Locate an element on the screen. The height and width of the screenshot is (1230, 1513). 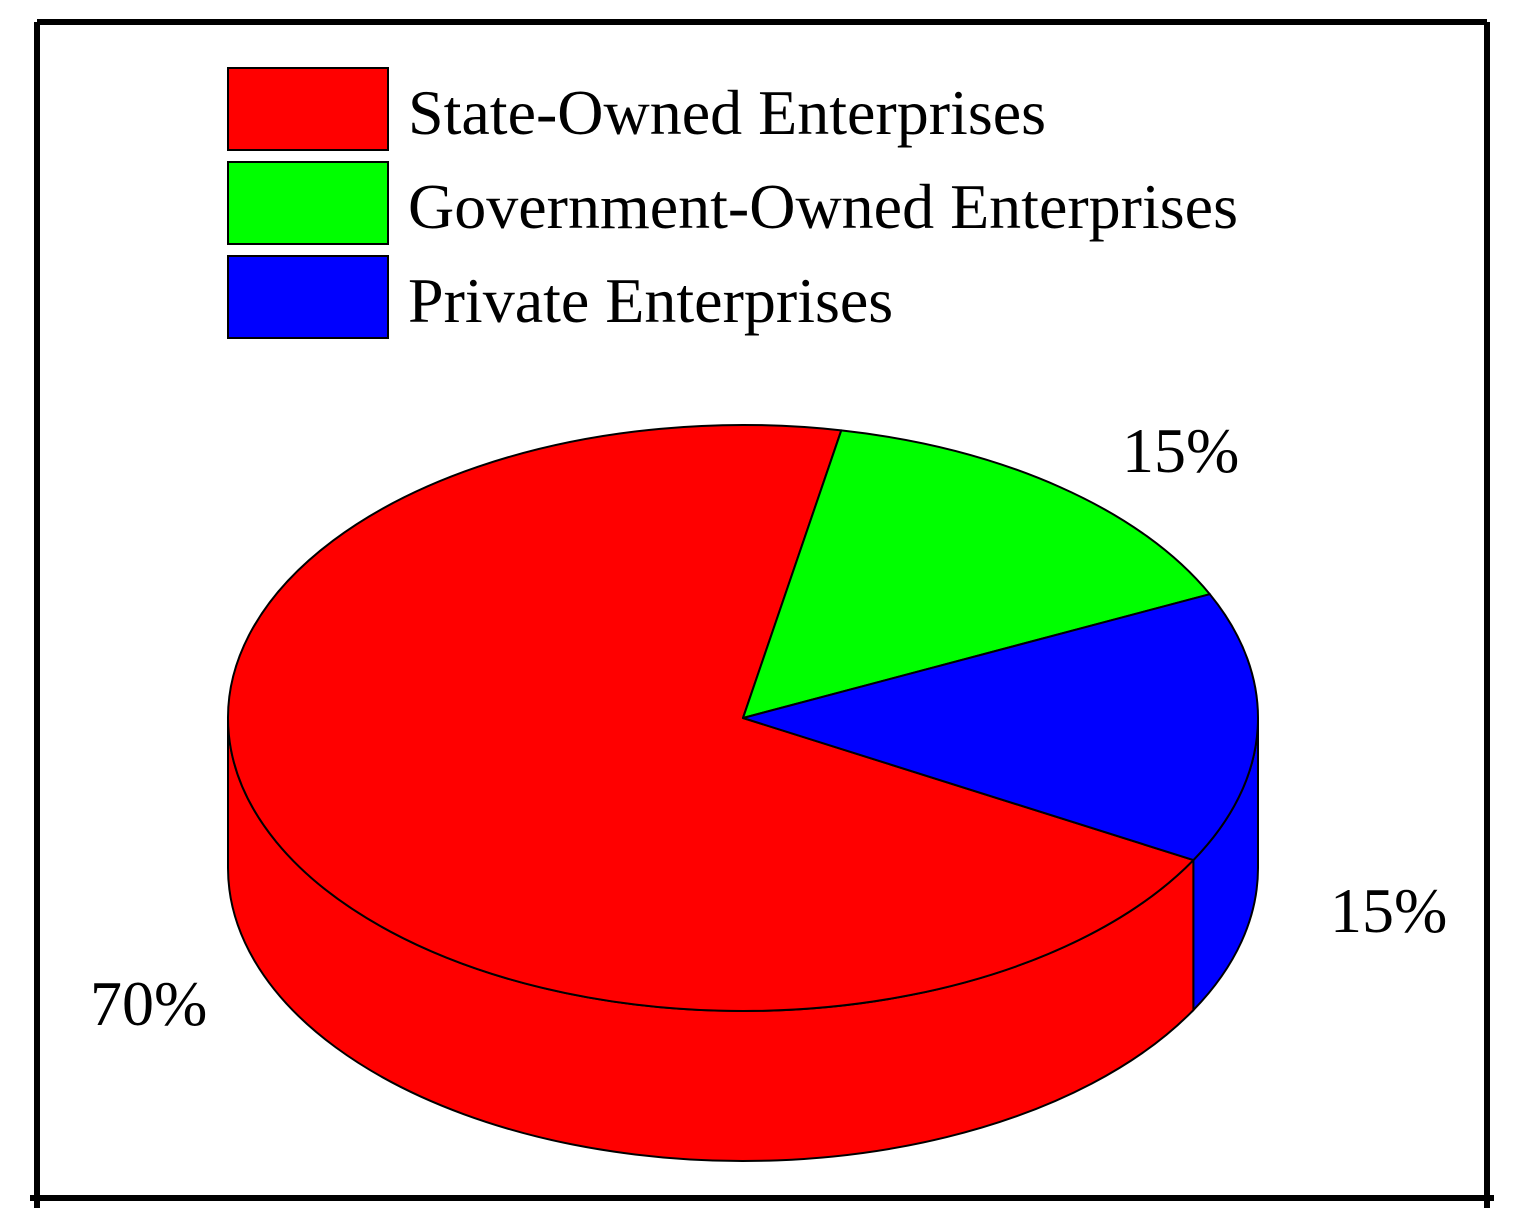
slice-label-government-owned: 15% is located at coordinates (1180, 450).